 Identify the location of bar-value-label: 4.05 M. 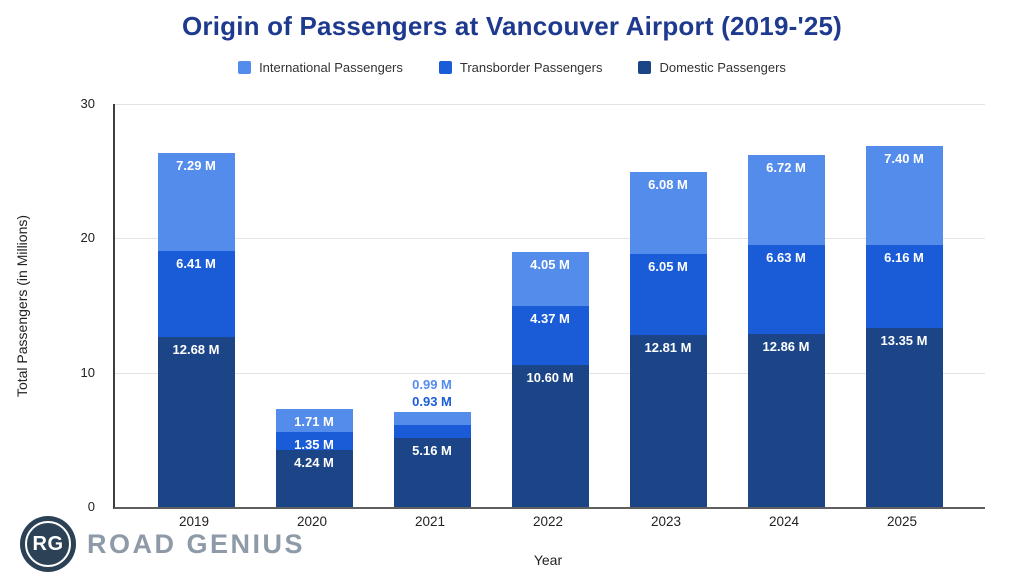
(550, 264).